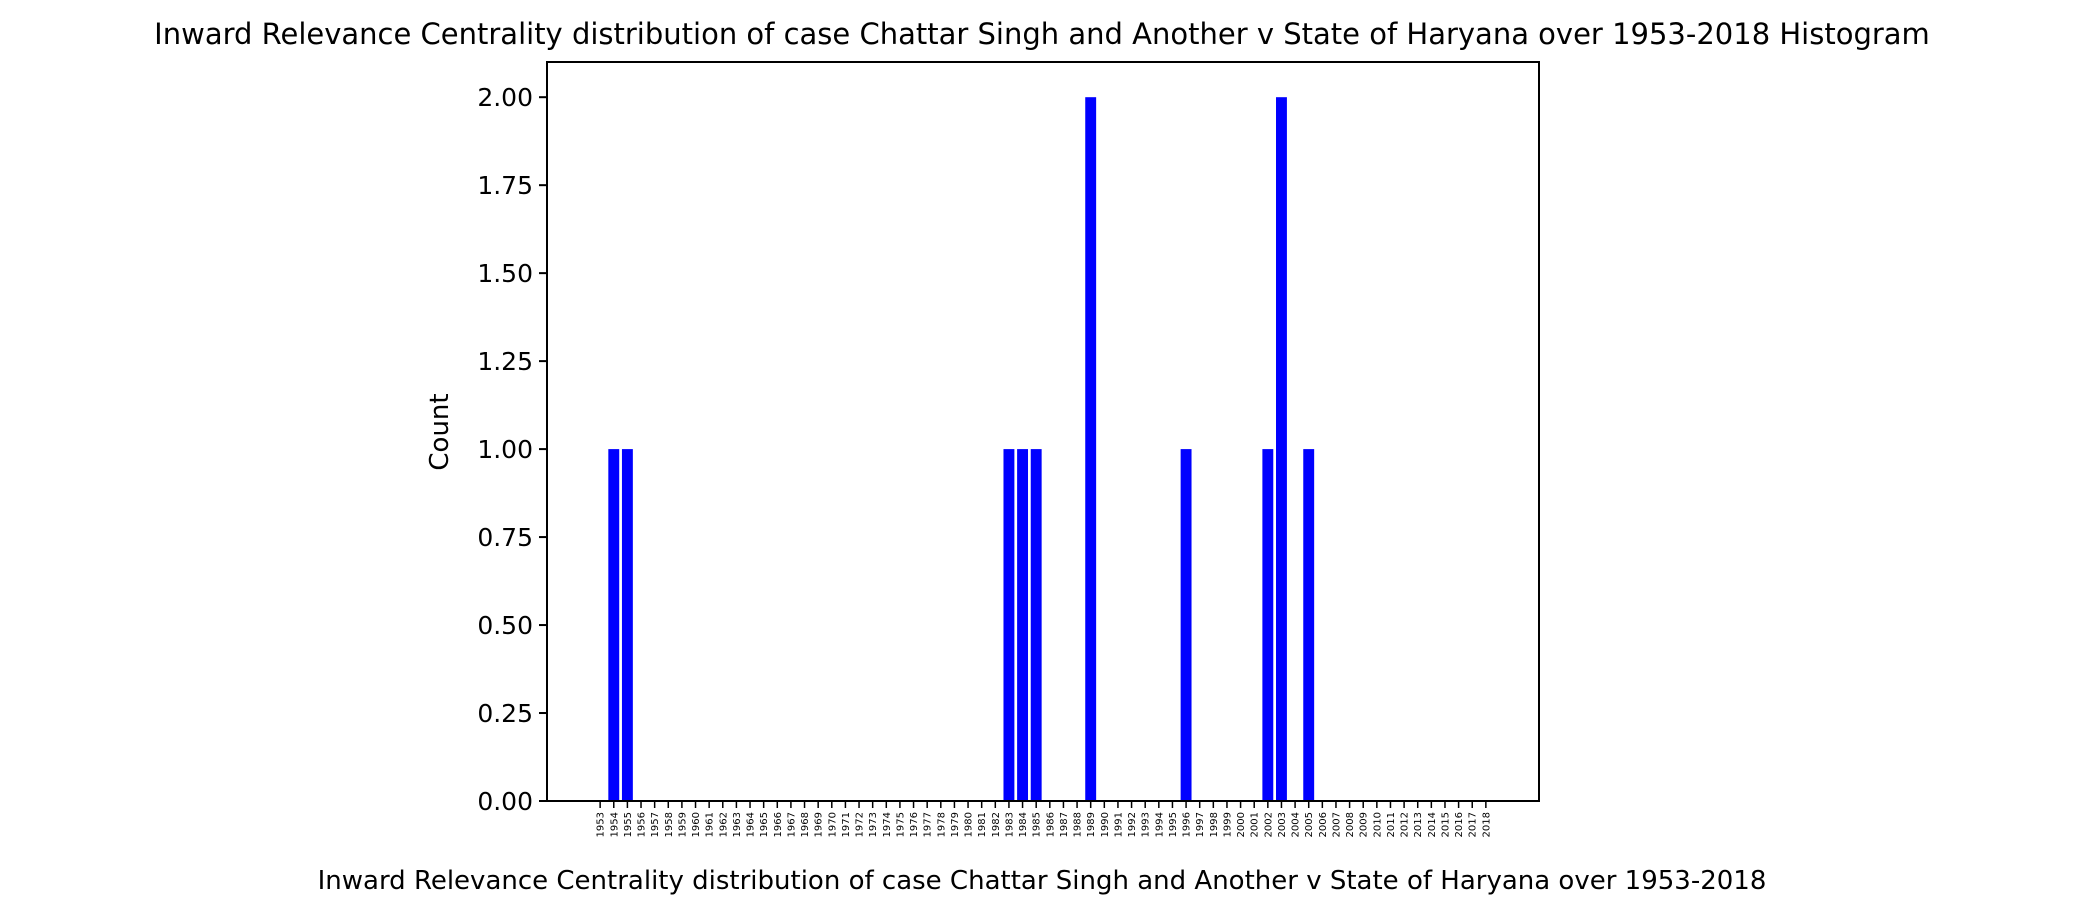  Describe the element at coordinates (505, 361) in the screenshot. I see `y-tick-label: 1.25` at that location.